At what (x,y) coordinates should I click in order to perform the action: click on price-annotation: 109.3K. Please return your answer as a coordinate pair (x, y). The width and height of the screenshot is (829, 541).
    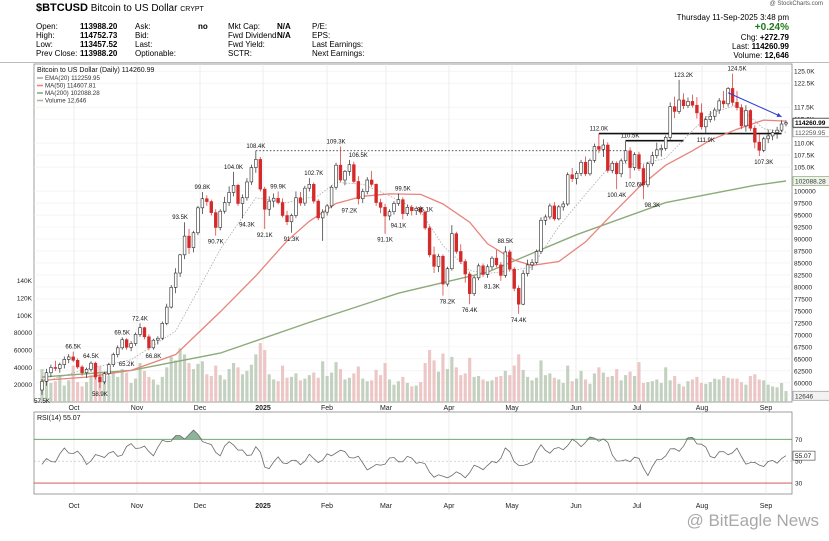
    Looking at the image, I should click on (336, 142).